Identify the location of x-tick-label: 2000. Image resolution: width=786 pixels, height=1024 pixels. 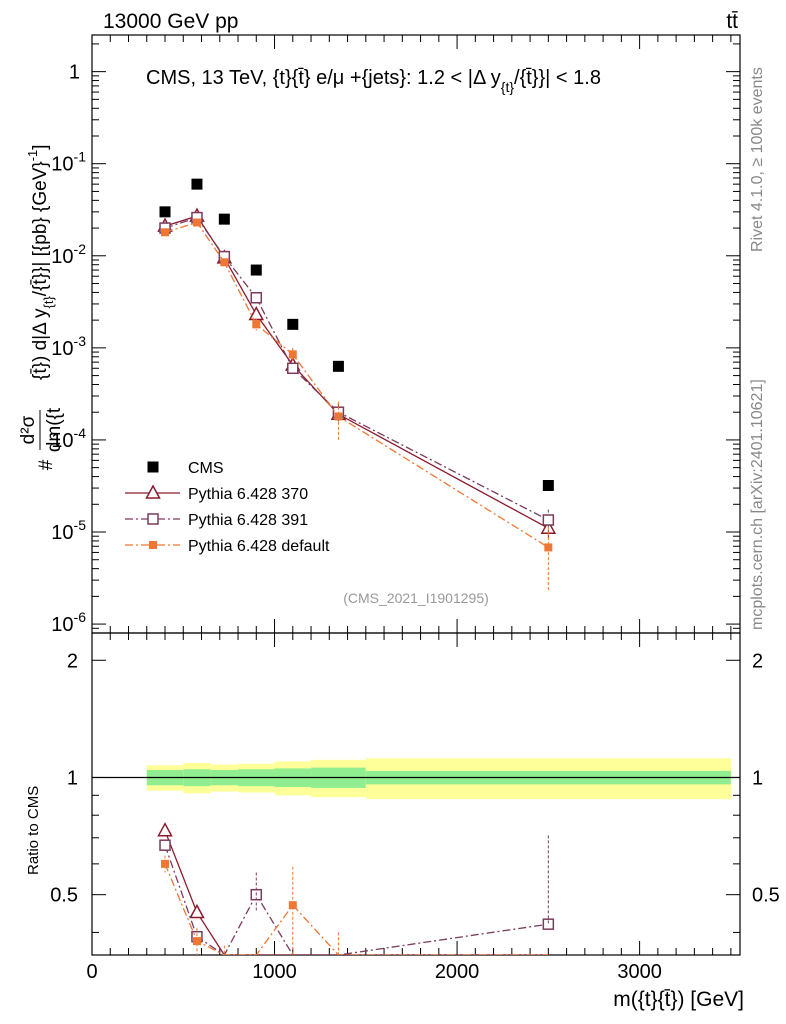
(457, 972).